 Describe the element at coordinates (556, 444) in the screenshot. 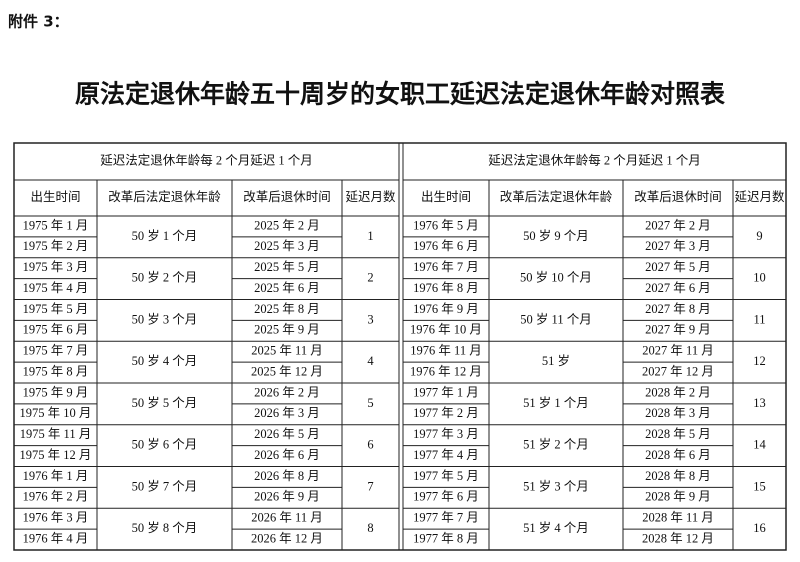

I see `retire-age: 51 岁 2 个月` at that location.